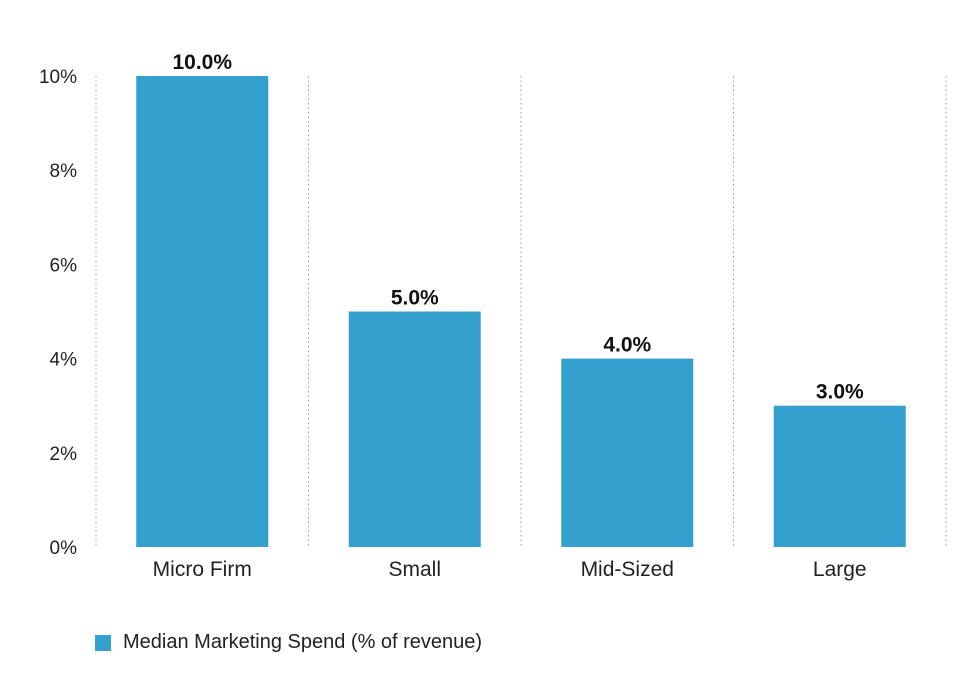  Describe the element at coordinates (202, 62) in the screenshot. I see `data-label: 10.0%` at that location.